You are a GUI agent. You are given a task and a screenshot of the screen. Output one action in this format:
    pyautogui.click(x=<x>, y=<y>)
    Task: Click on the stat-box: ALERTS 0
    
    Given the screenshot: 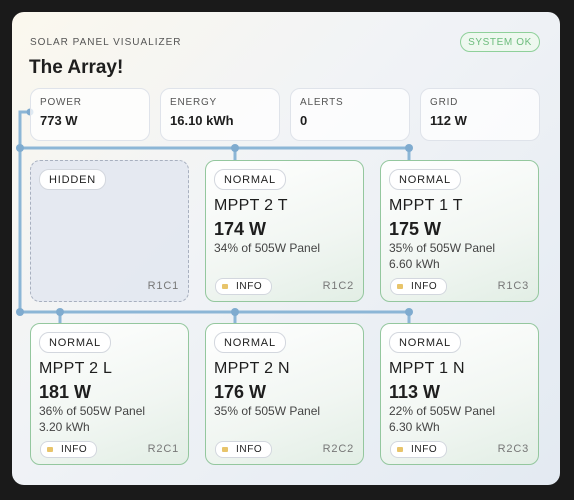 What is the action you would take?
    pyautogui.click(x=350, y=114)
    